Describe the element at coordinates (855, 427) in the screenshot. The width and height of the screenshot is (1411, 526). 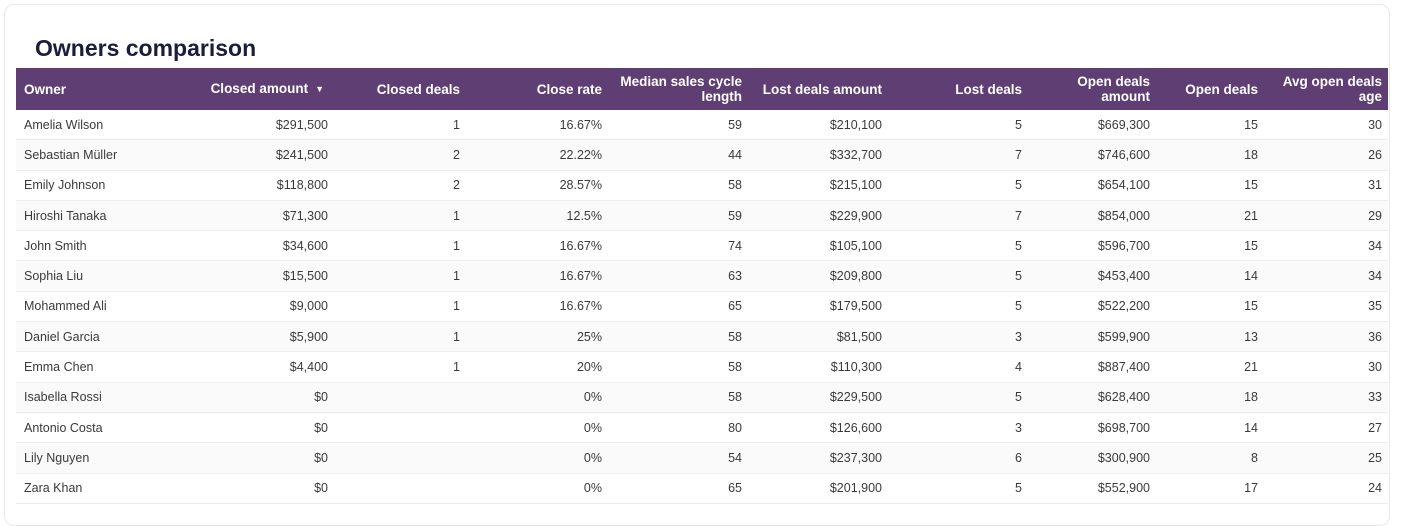
I see `cell-lost-deals-amount: $126,600` at that location.